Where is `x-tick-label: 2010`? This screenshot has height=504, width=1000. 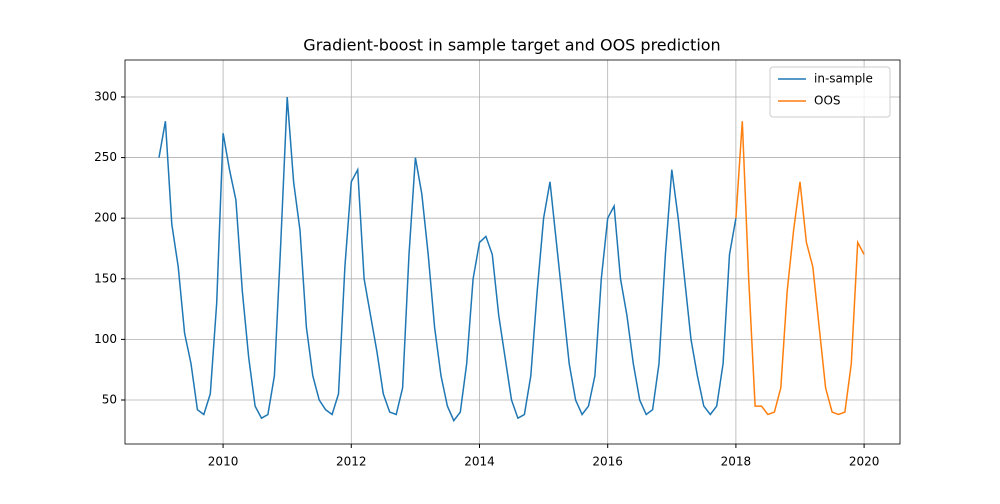
x-tick-label: 2010 is located at coordinates (223, 462).